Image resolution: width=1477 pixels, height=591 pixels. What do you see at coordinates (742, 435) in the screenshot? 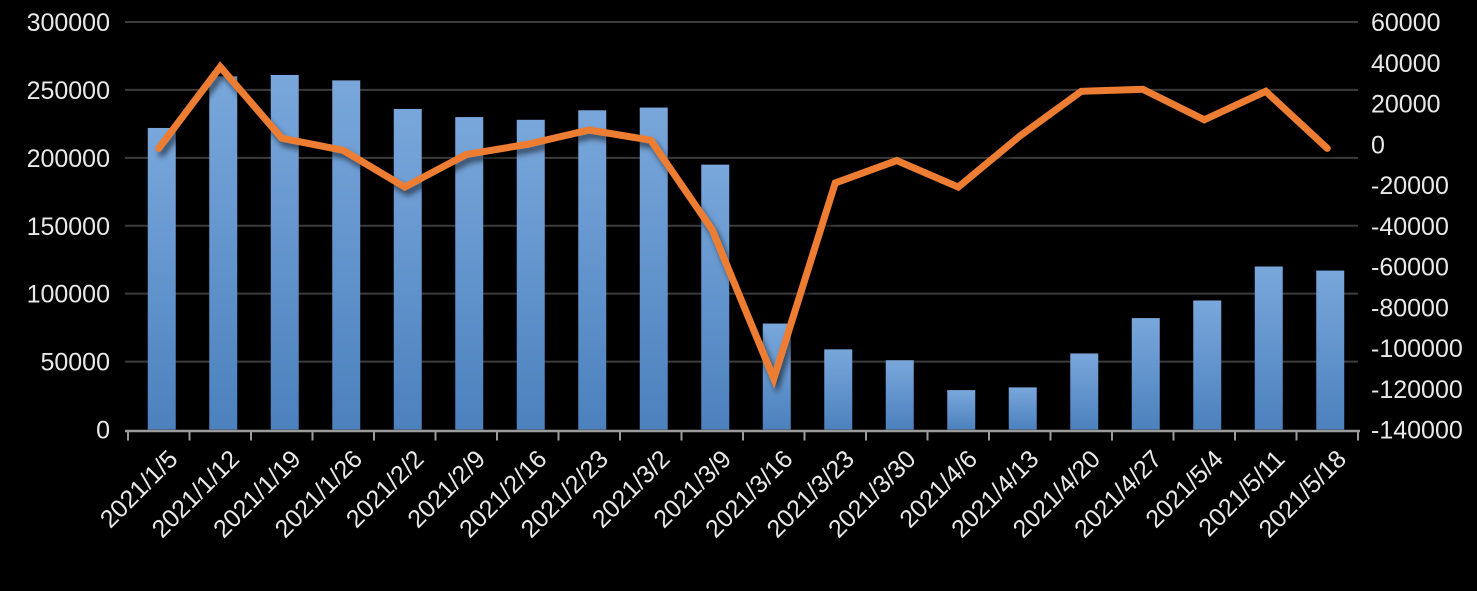
I see `x-axis` at bounding box center [742, 435].